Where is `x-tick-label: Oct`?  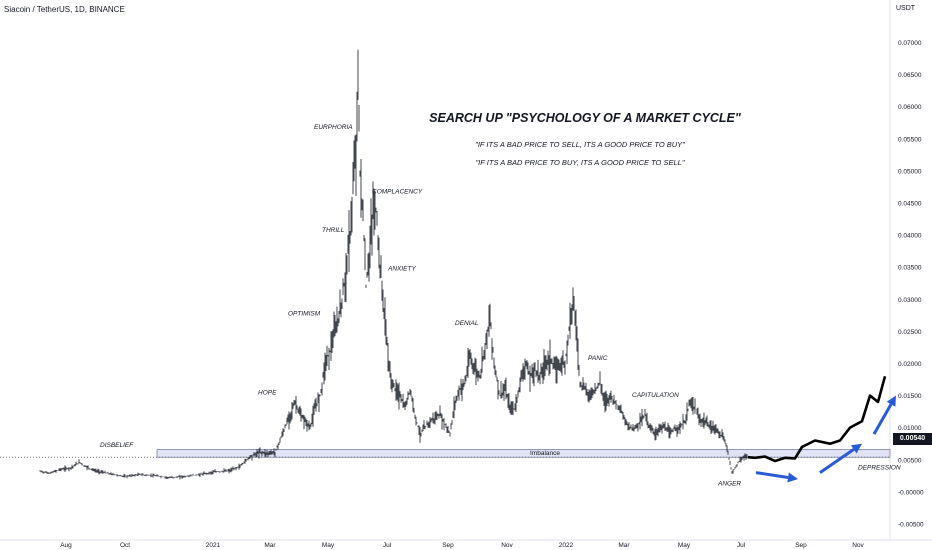
x-tick-label: Oct is located at coordinates (125, 545).